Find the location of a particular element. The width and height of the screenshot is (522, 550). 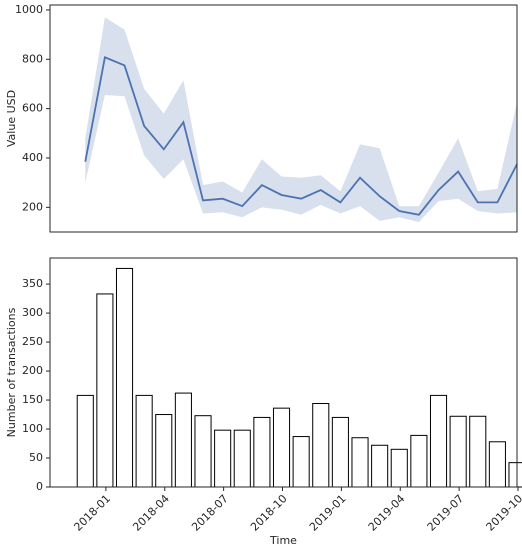

x-axis-label: Time is located at coordinates (283, 540).